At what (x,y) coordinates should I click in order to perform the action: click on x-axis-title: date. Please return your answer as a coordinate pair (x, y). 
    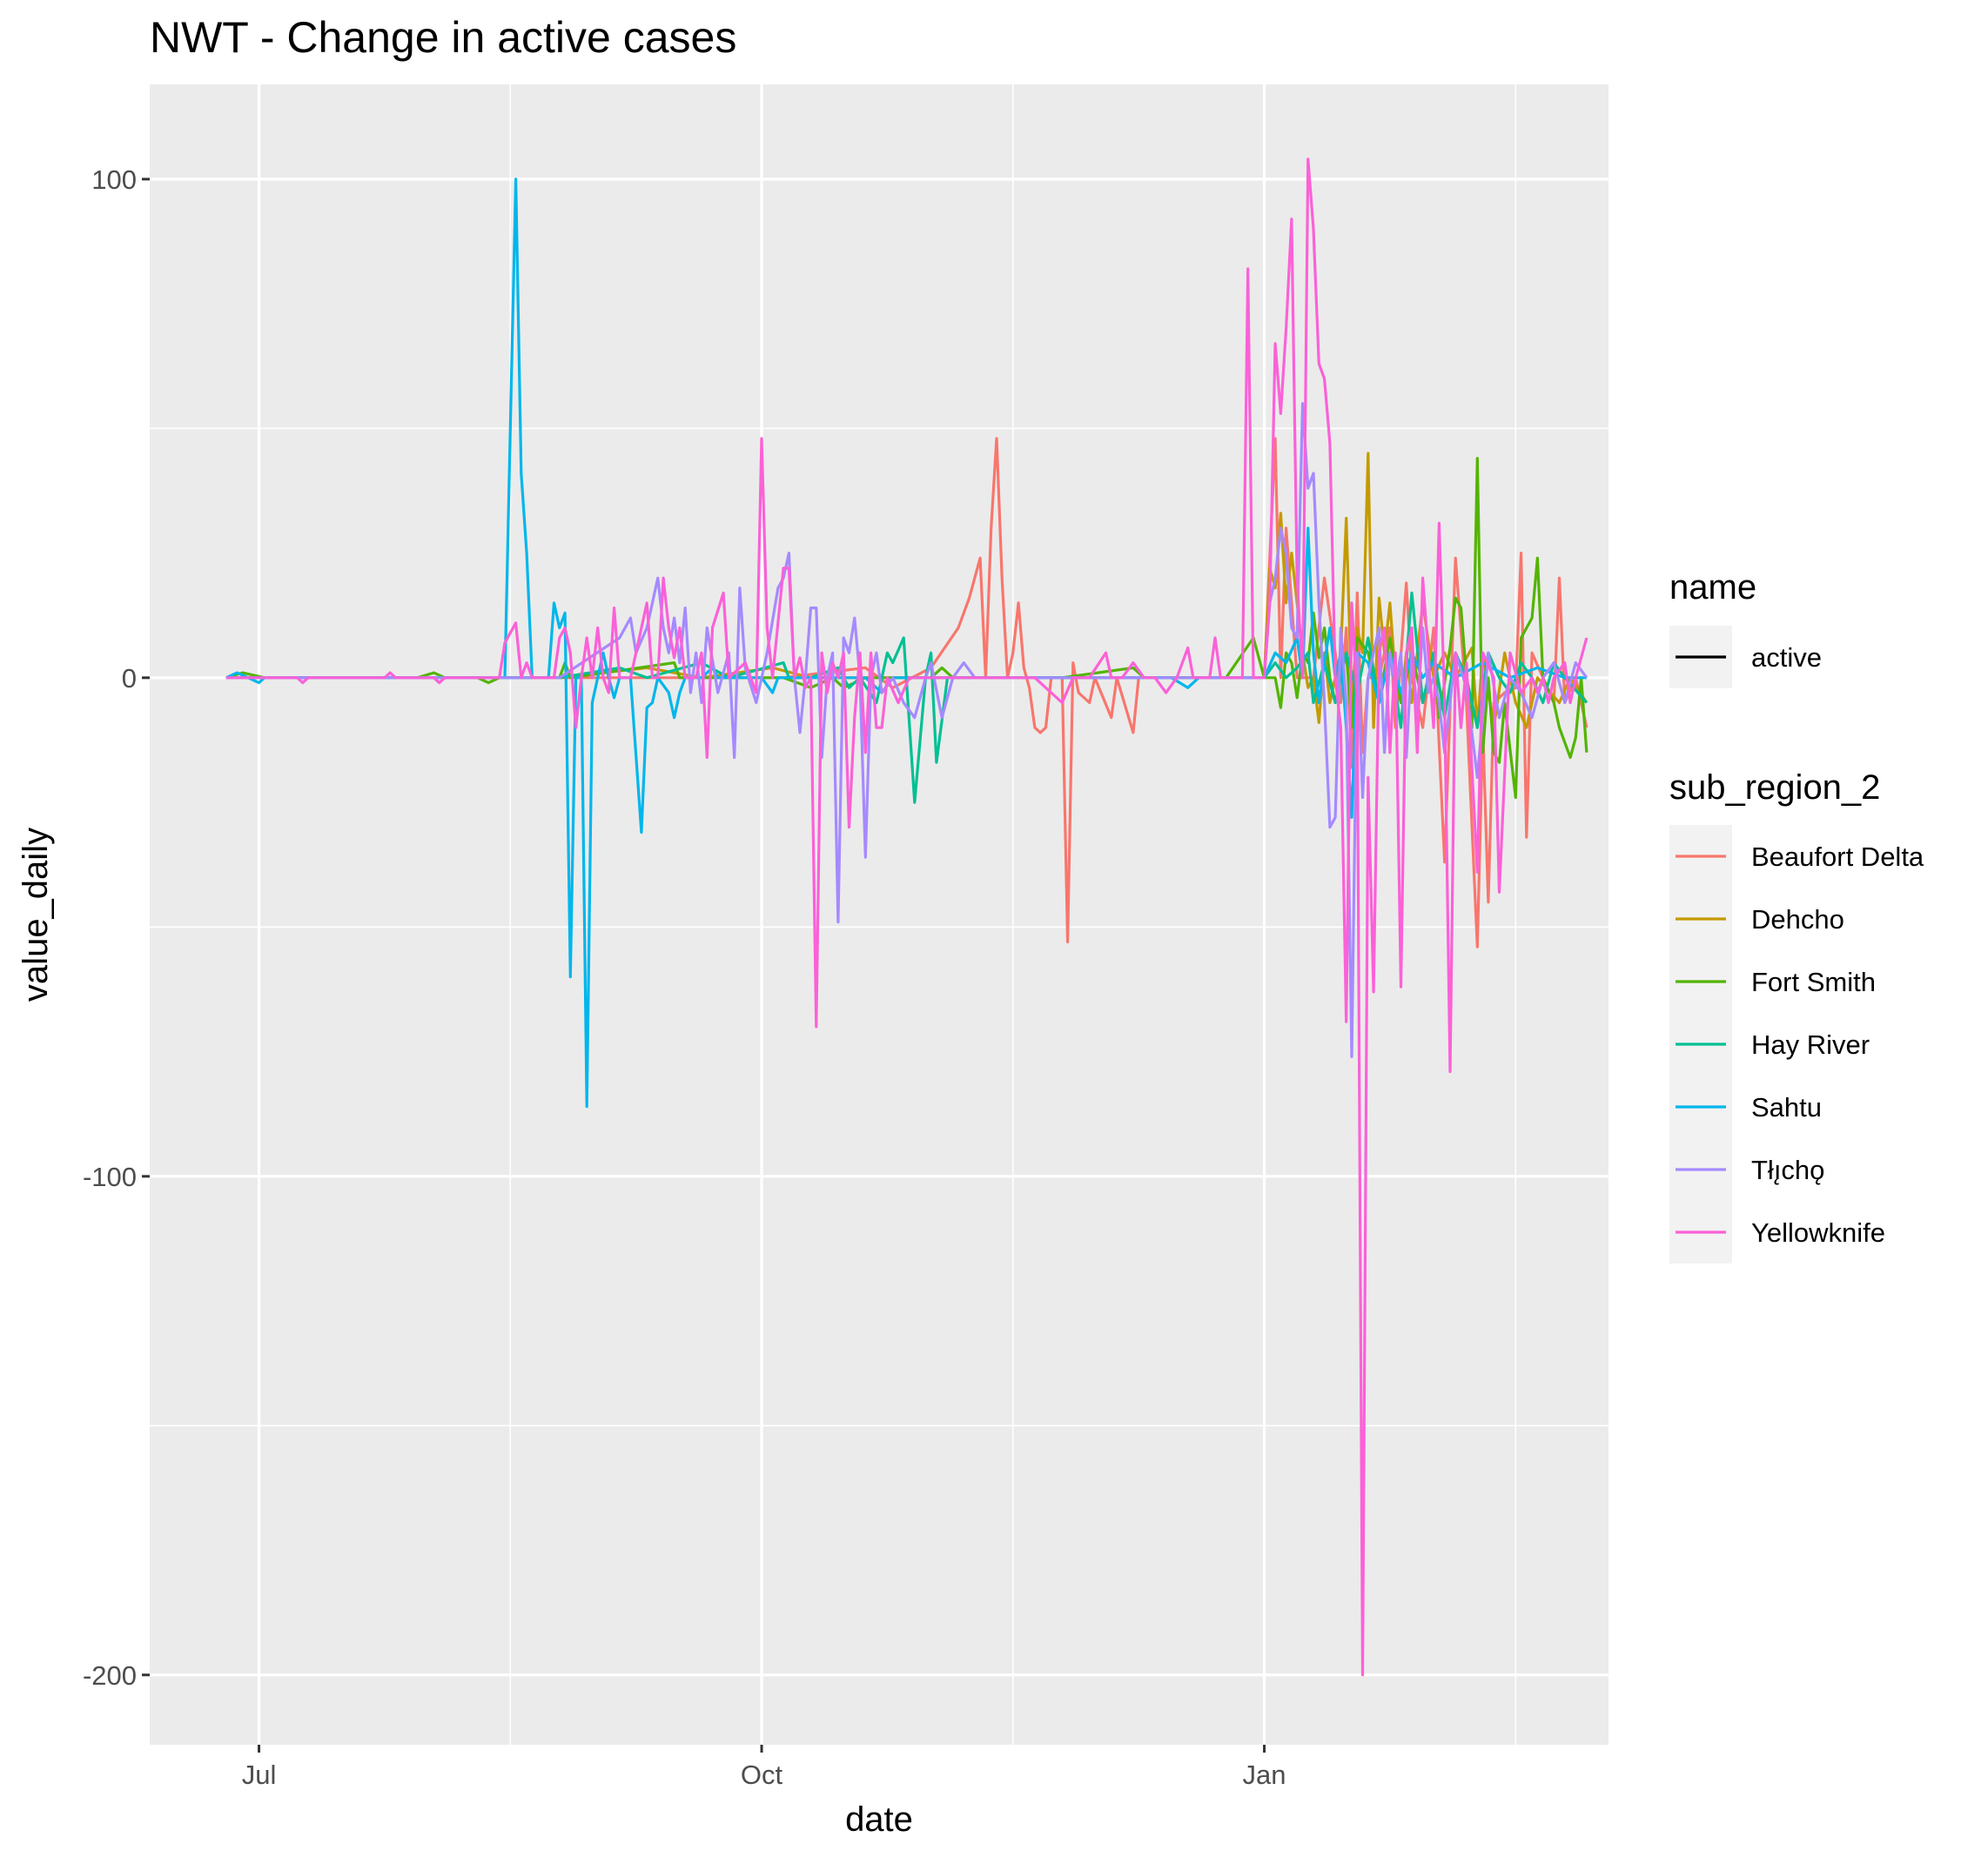
    Looking at the image, I should click on (879, 1819).